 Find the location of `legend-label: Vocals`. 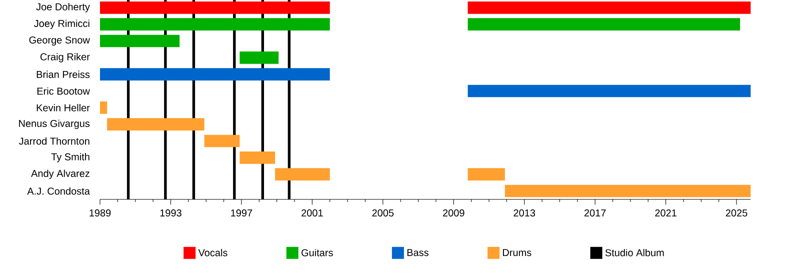

legend-label: Vocals is located at coordinates (213, 252).